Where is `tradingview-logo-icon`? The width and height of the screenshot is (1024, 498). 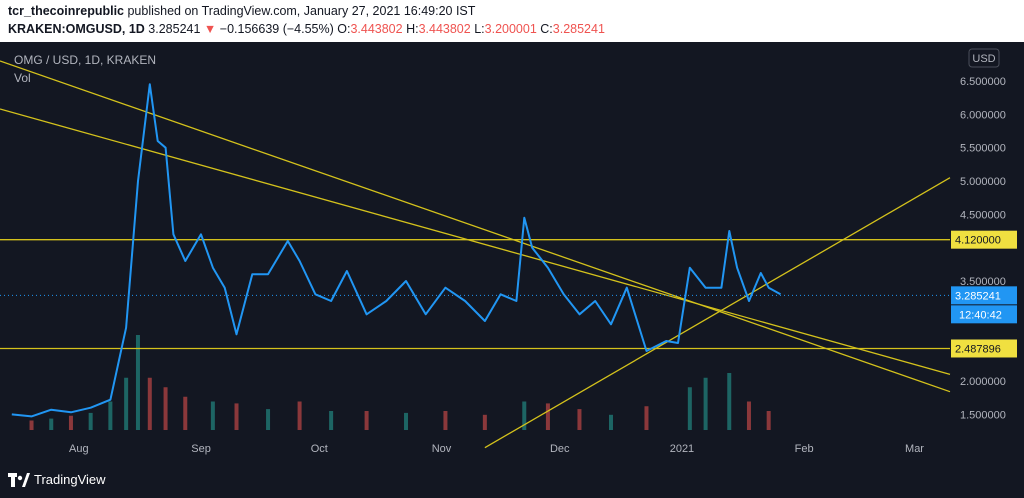
tradingview-logo-icon is located at coordinates (19, 480).